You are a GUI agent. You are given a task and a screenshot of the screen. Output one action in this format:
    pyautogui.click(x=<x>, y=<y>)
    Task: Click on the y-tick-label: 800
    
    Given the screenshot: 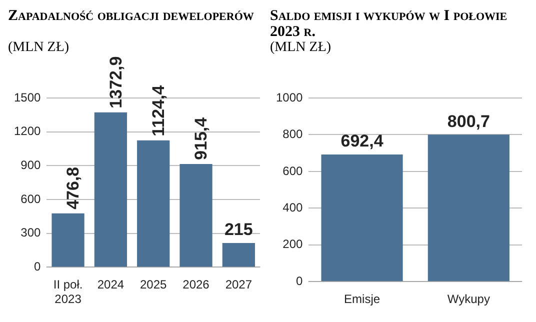 What is the action you would take?
    pyautogui.click(x=293, y=134)
    